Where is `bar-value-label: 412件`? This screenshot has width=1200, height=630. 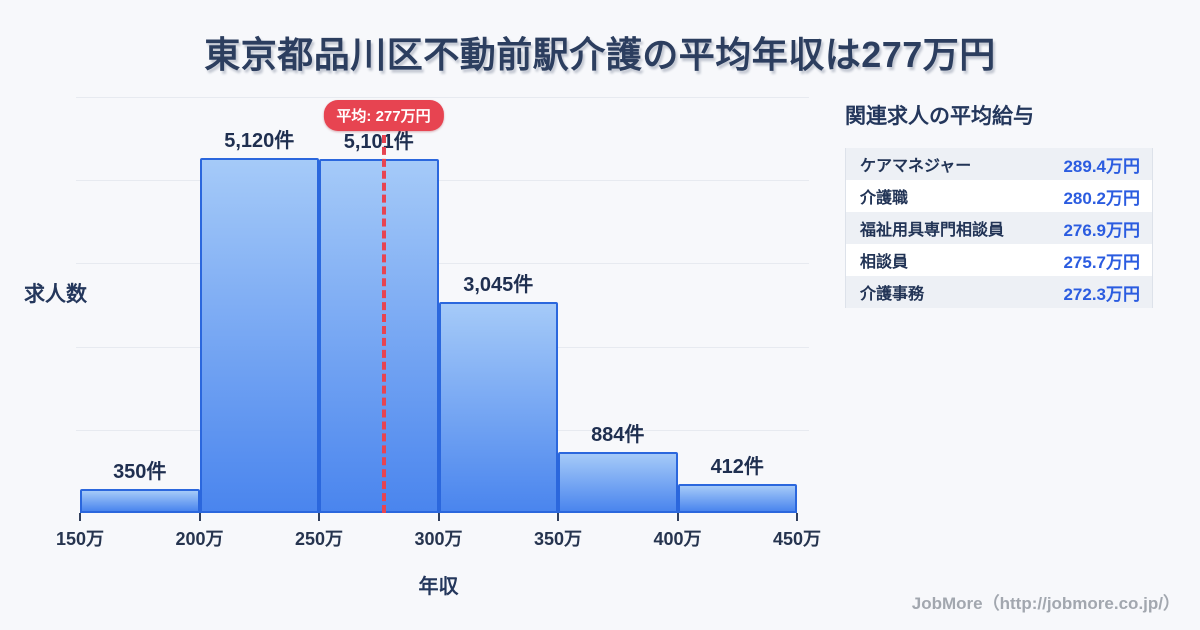
bar-value-label: 412件 is located at coordinates (737, 467).